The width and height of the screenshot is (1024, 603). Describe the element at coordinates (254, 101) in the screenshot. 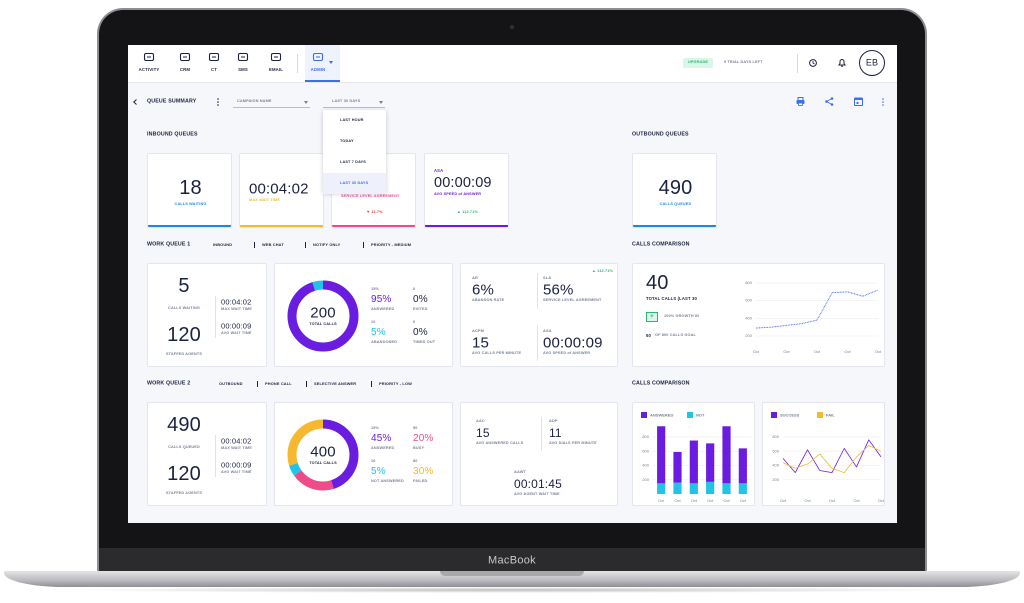

I see `campaign-select-text: CAMPAIGN NAME` at that location.